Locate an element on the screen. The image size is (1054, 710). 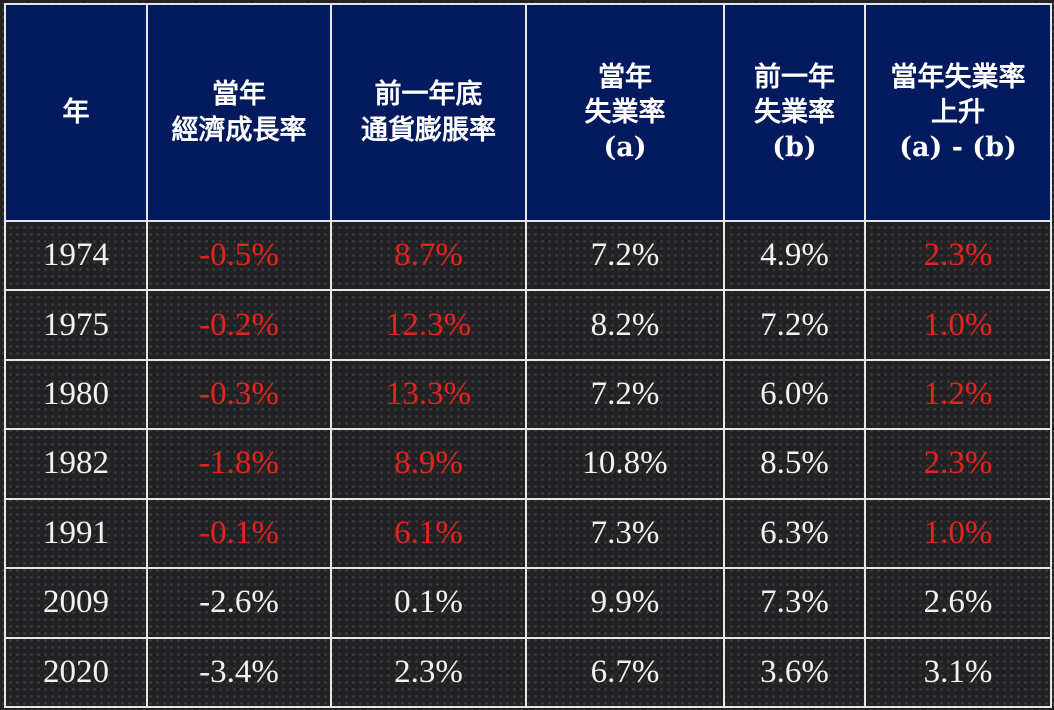
cell-unemp-b: 6.3% is located at coordinates (794, 533).